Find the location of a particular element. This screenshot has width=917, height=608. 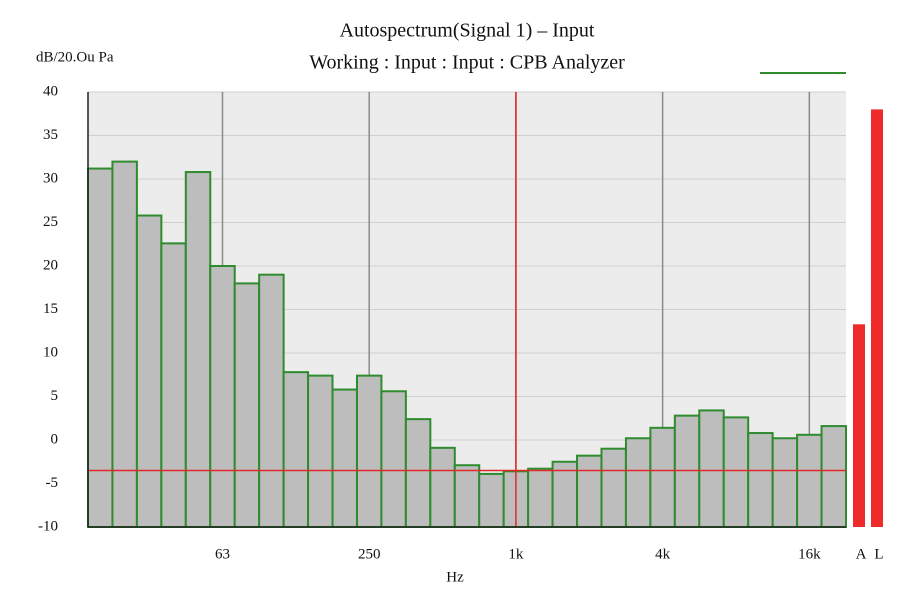

x-tick-label: 16k is located at coordinates (809, 554).